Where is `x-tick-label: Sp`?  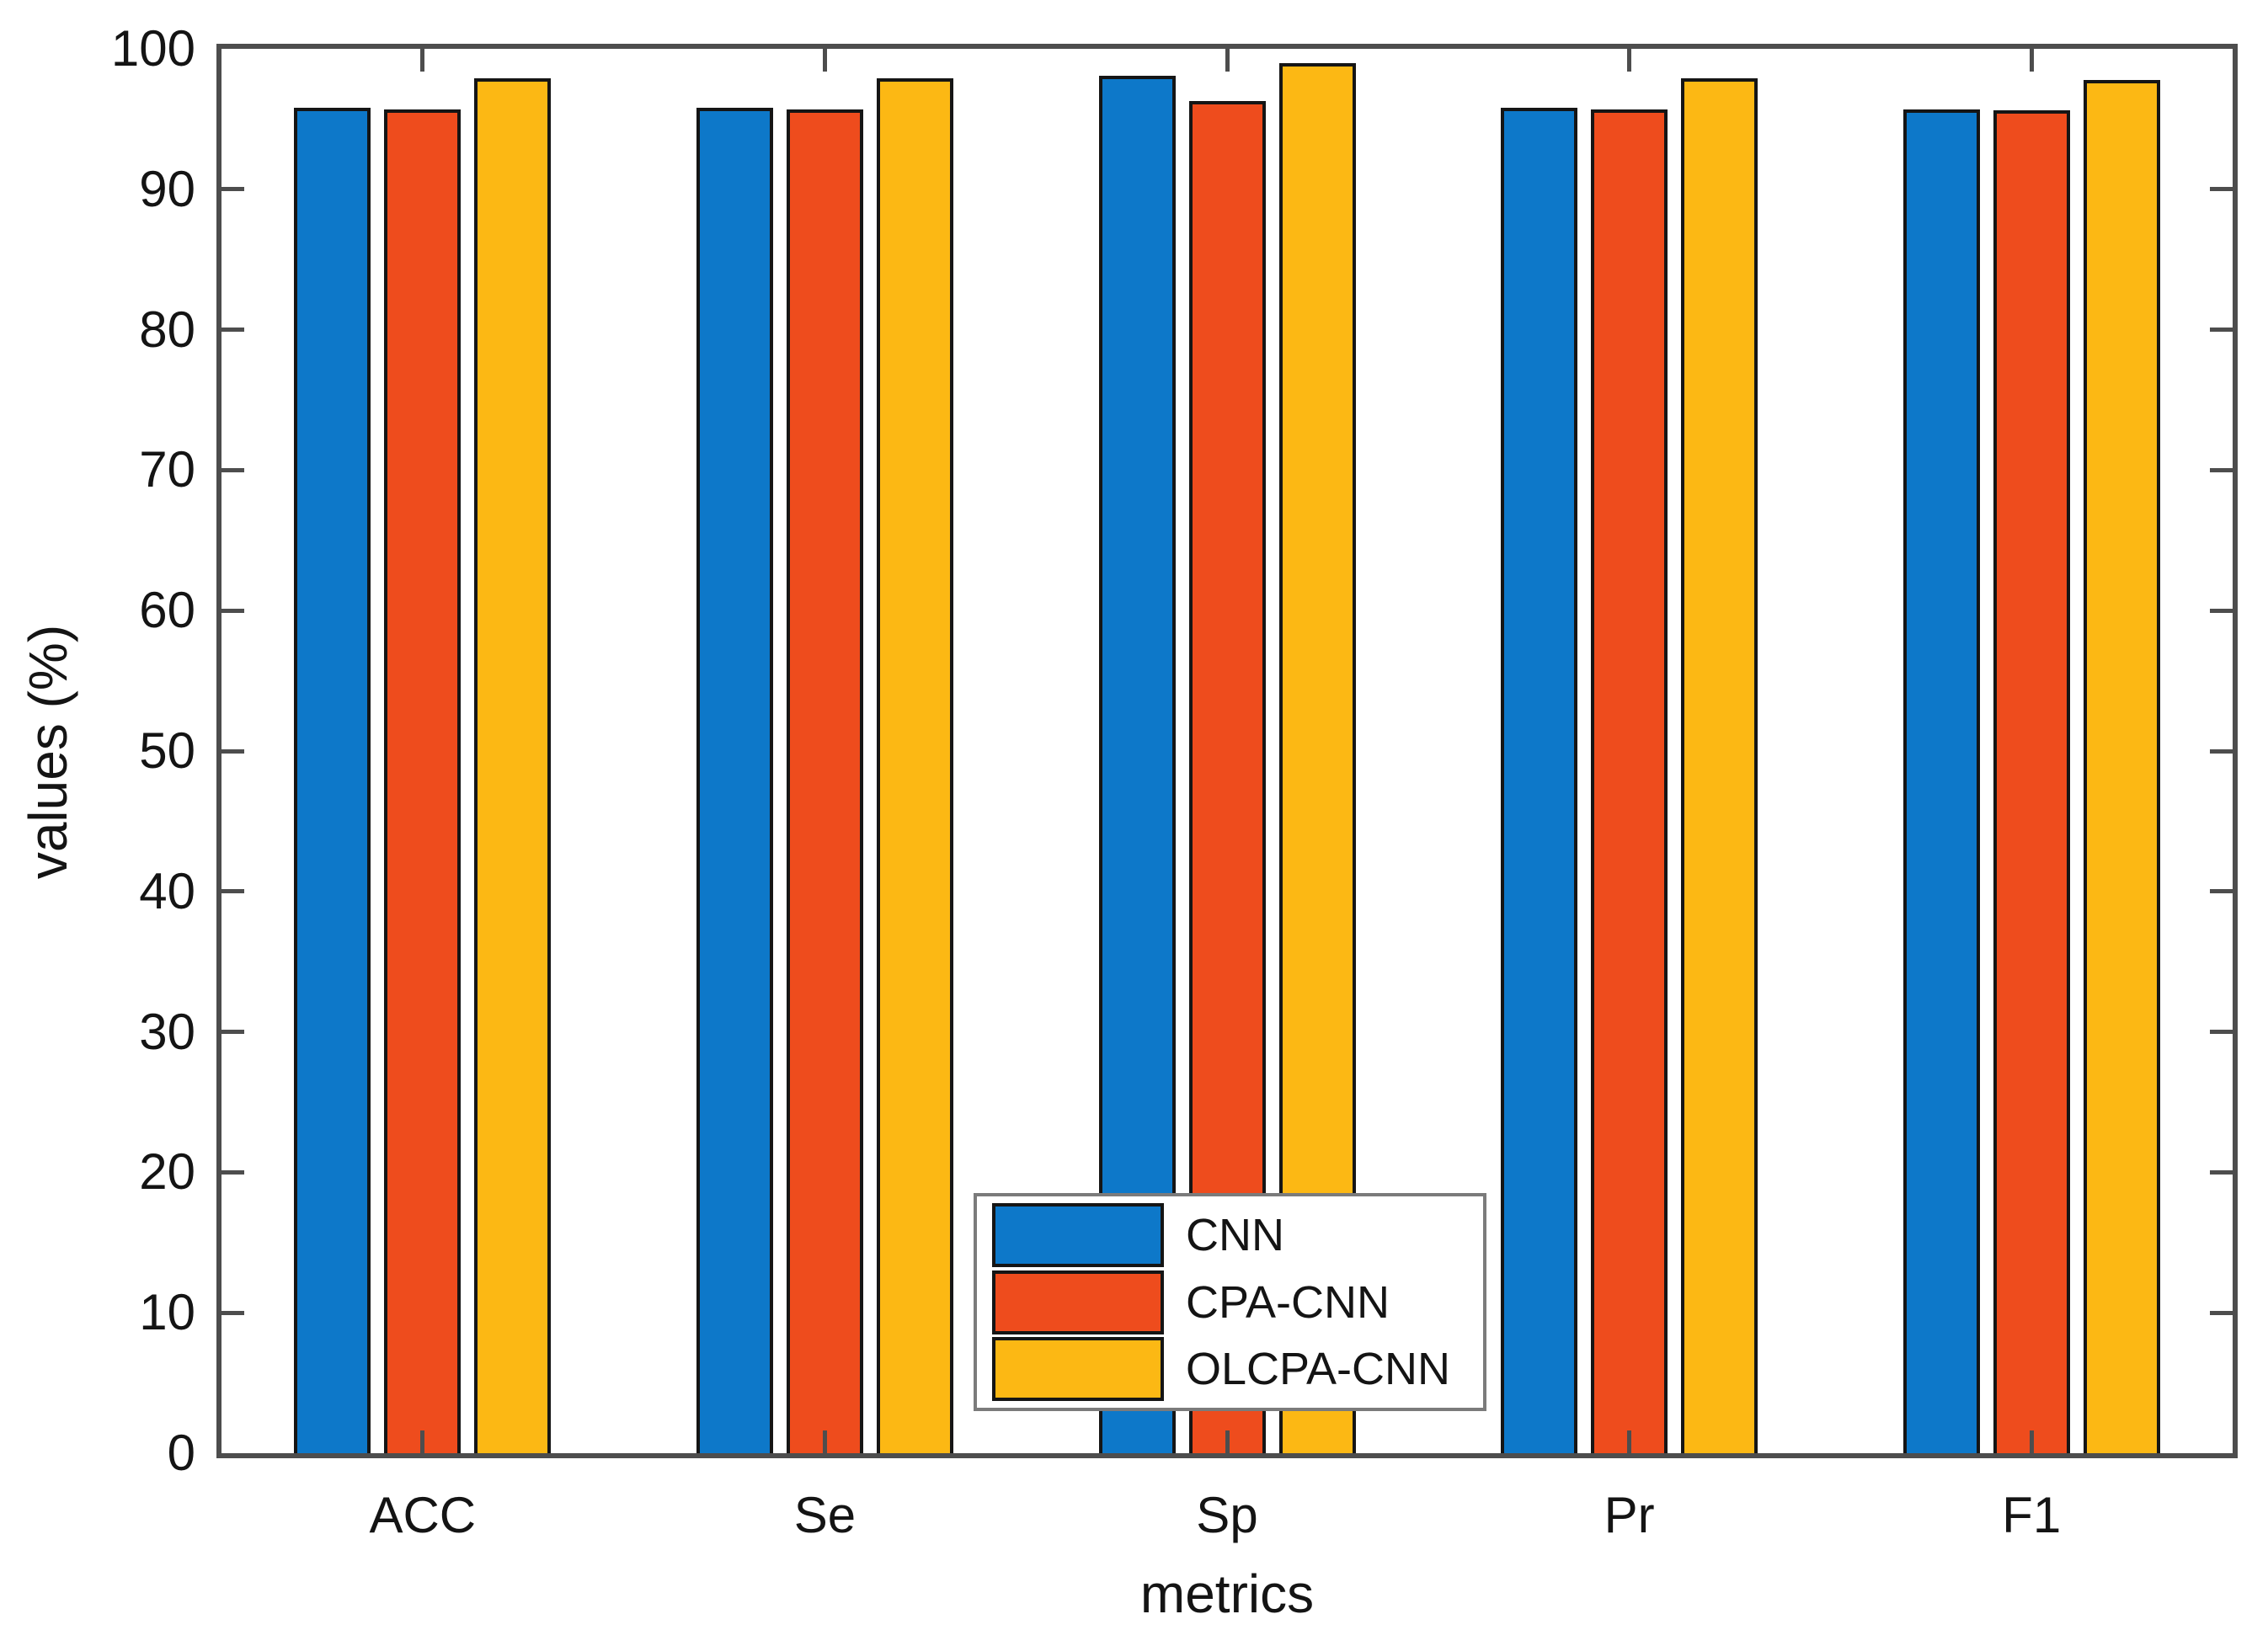
x-tick-label: Sp is located at coordinates (1227, 1515).